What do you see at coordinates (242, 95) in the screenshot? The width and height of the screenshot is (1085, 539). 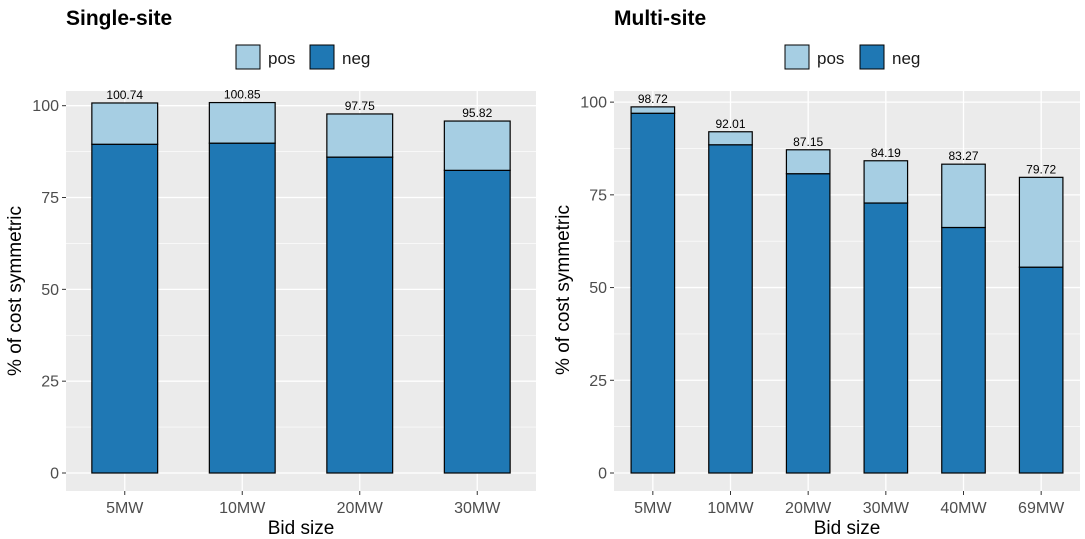 I see `data-label: 100.85` at bounding box center [242, 95].